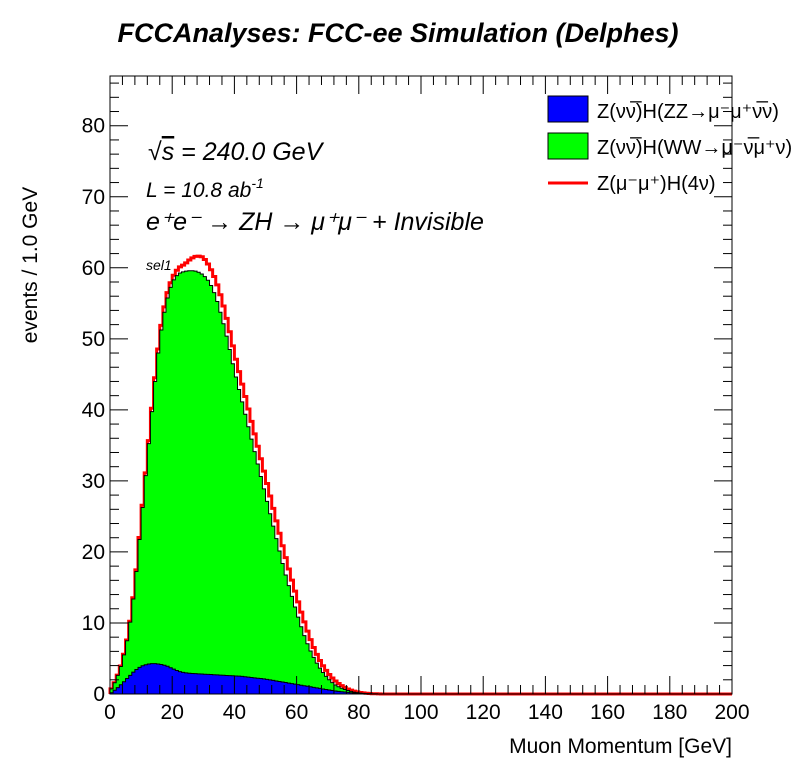 The height and width of the screenshot is (772, 796). I want to click on y-tick-label: 60, so click(93, 268).